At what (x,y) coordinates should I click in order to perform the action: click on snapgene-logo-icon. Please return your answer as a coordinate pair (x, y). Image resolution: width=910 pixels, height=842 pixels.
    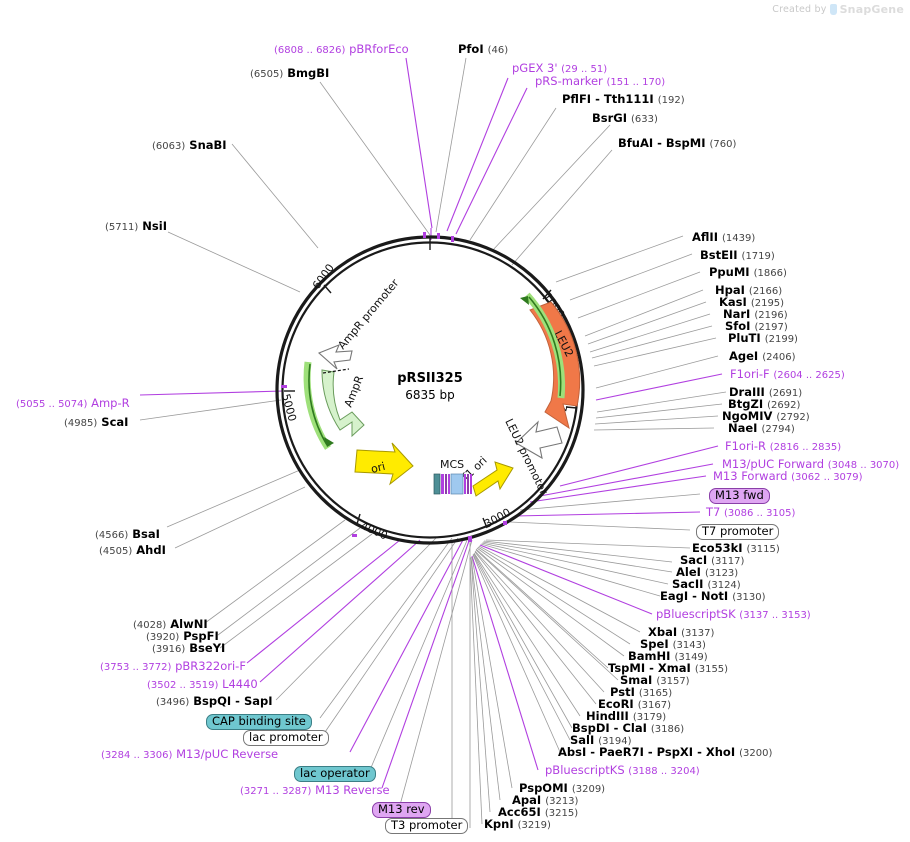
    Looking at the image, I should click on (833, 9).